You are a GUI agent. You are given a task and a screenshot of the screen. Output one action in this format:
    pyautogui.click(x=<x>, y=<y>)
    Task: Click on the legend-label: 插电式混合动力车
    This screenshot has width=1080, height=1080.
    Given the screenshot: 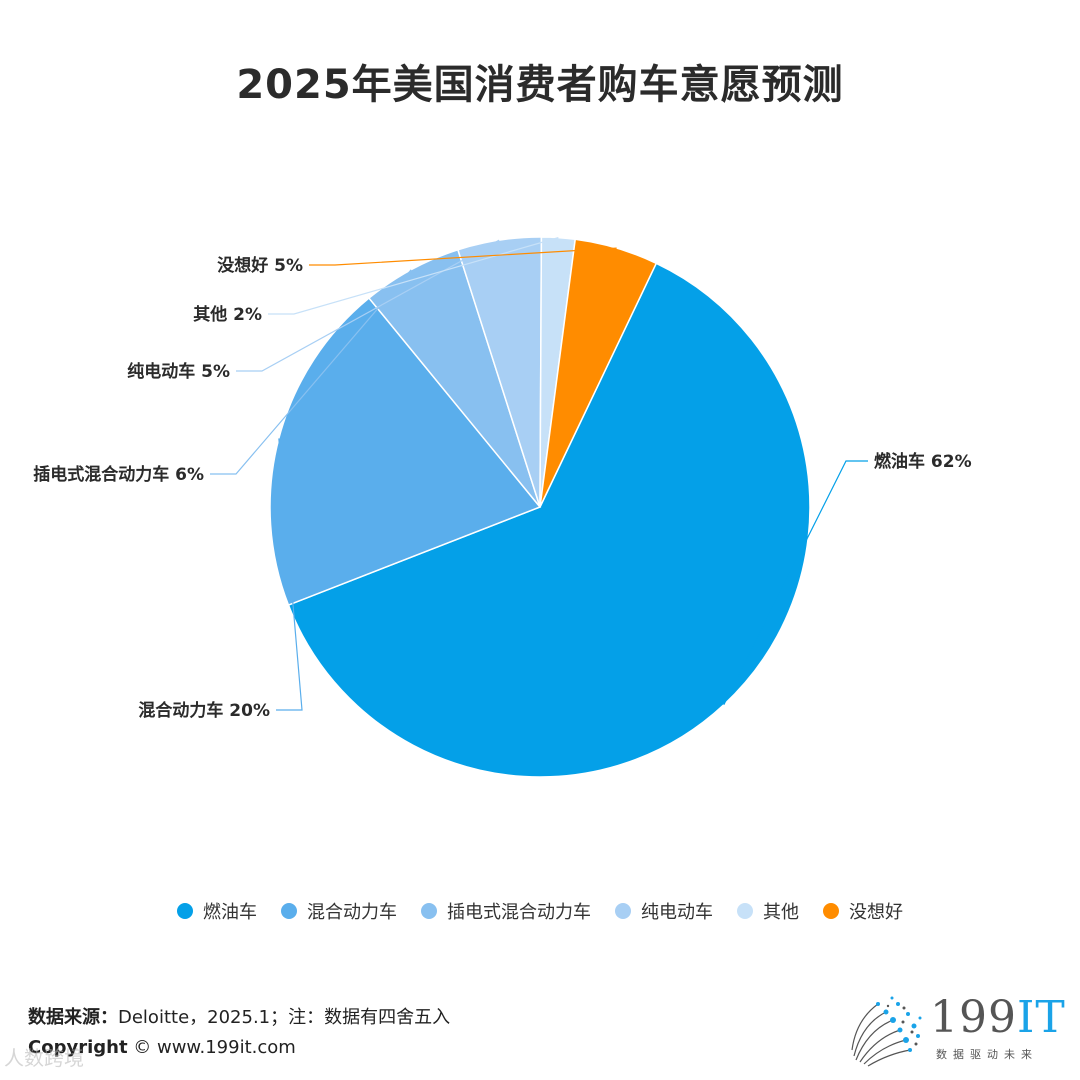 What is the action you would take?
    pyautogui.click(x=519, y=912)
    